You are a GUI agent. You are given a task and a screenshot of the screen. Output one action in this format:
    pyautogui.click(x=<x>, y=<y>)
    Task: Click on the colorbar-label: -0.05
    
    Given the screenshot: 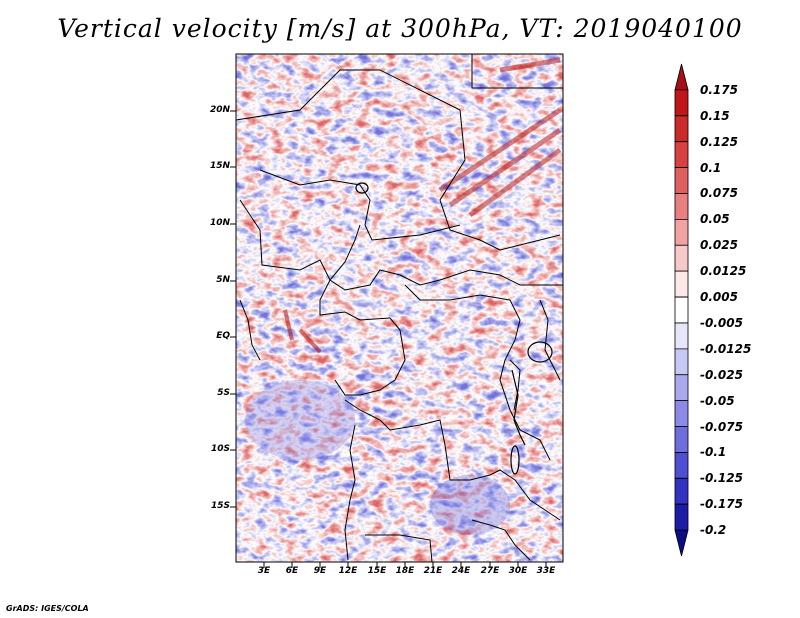 What is the action you would take?
    pyautogui.click(x=717, y=400)
    